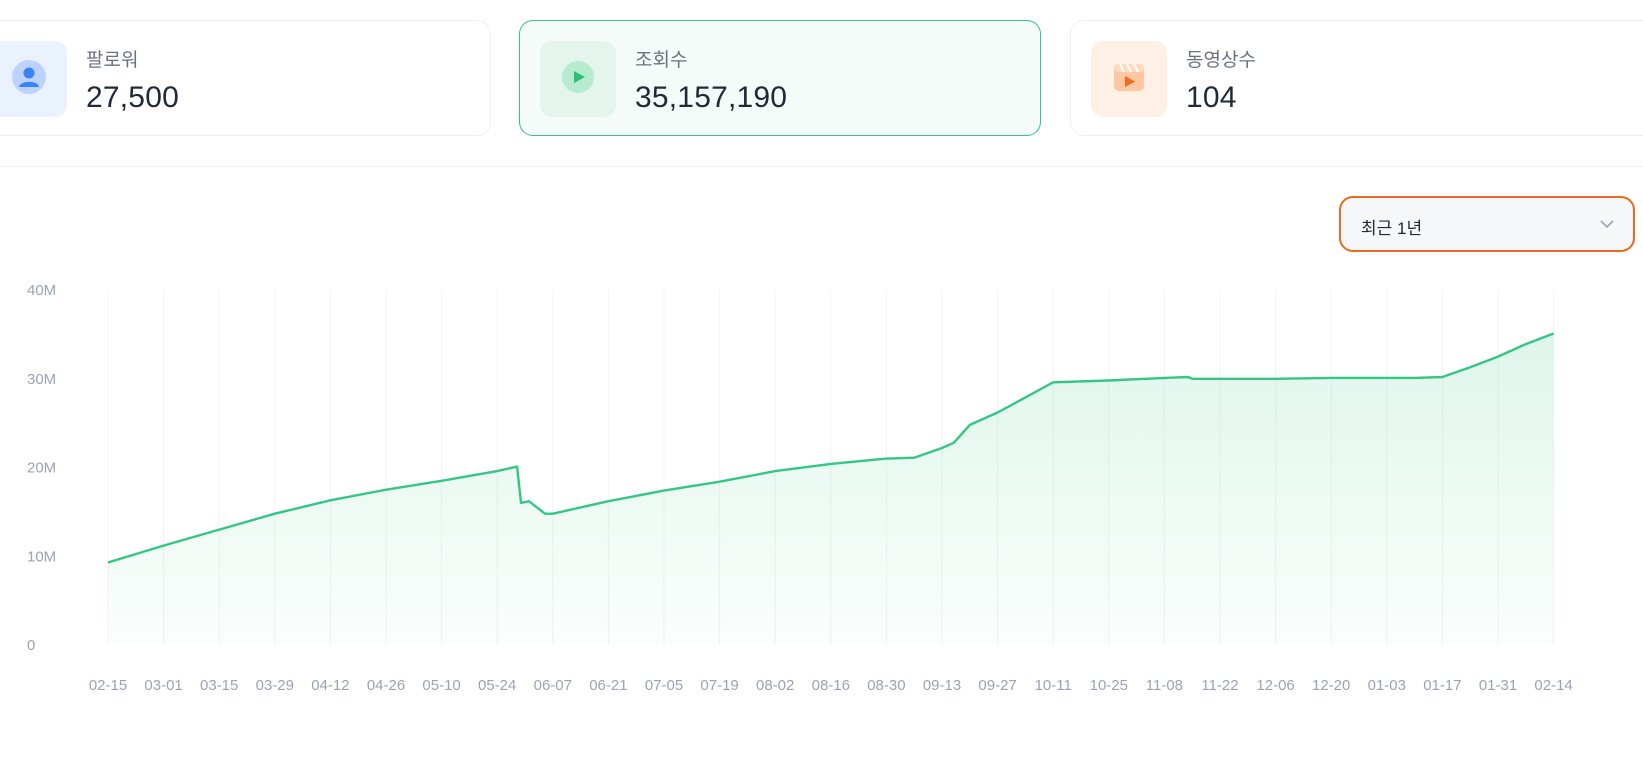 The image size is (1643, 762). Describe the element at coordinates (1109, 685) in the screenshot. I see `x-tick-label: 10-25` at that location.